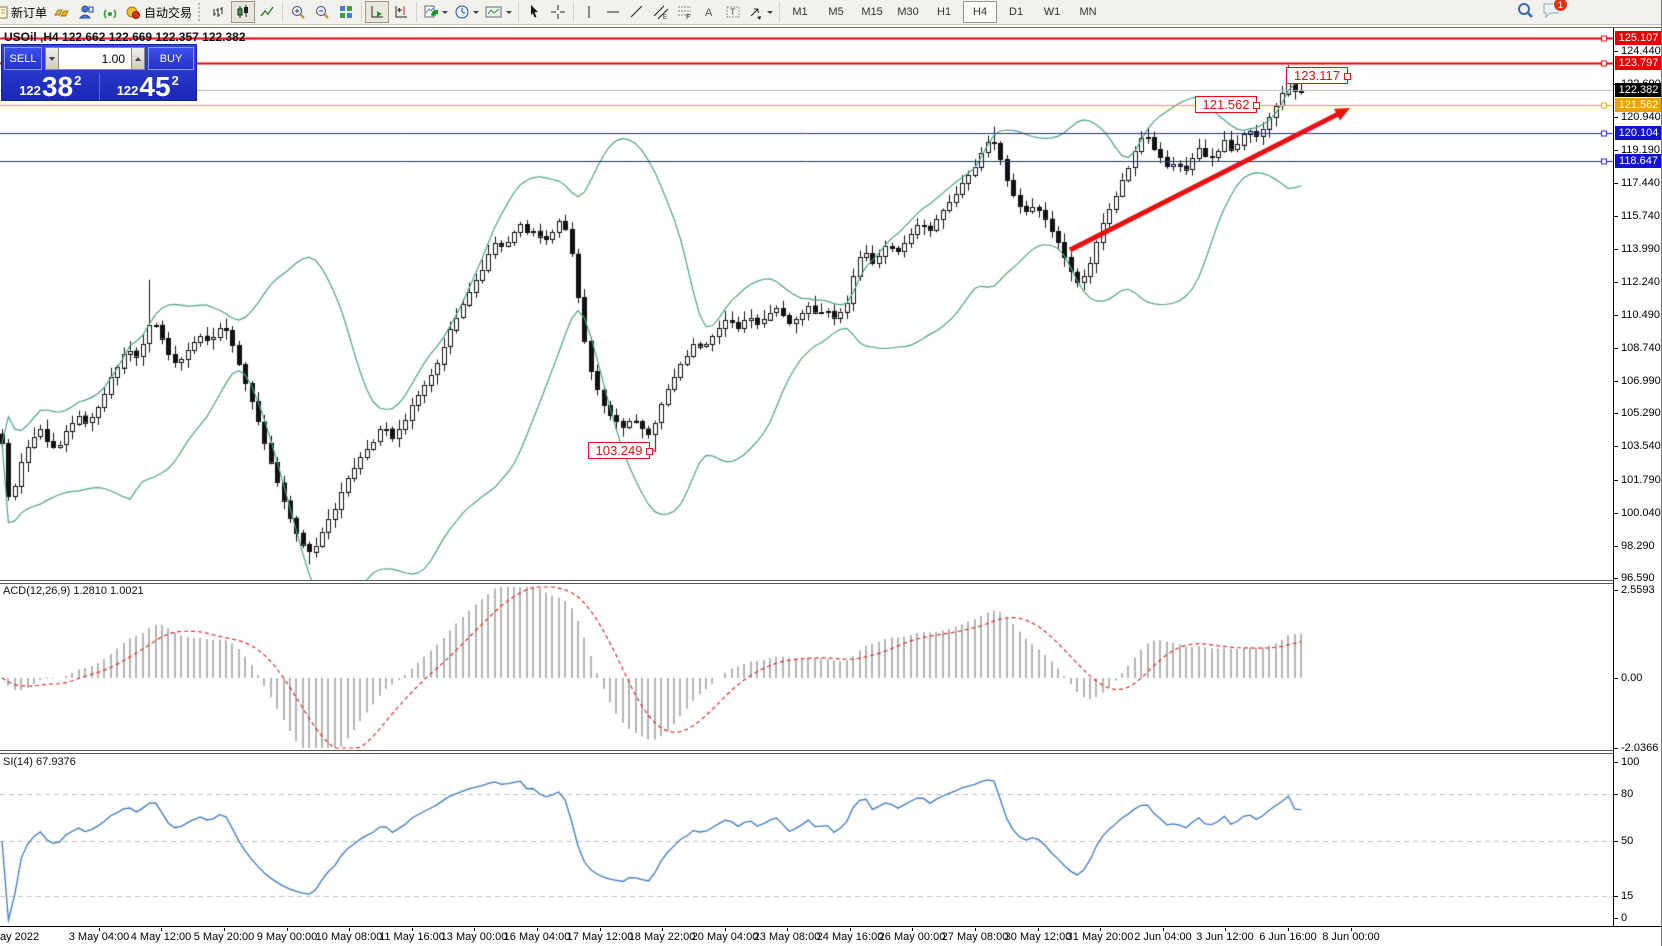  What do you see at coordinates (836, 12) in the screenshot?
I see `timeframe-m5-button: M5` at bounding box center [836, 12].